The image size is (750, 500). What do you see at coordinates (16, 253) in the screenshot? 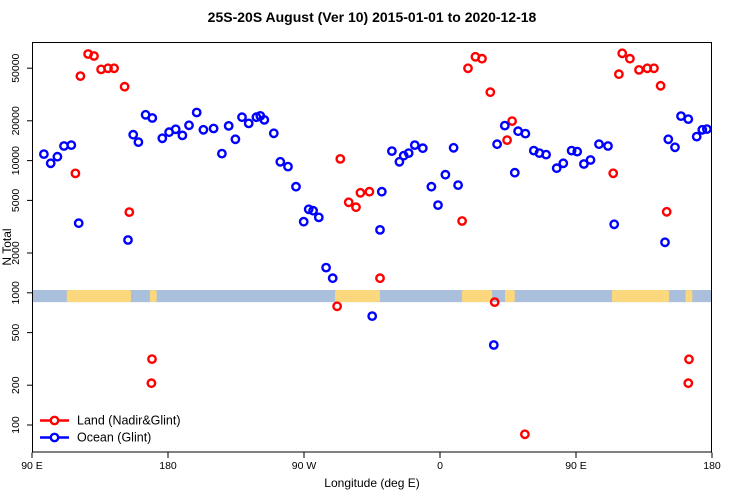
I see `y-tick-label: 2000` at bounding box center [16, 253].